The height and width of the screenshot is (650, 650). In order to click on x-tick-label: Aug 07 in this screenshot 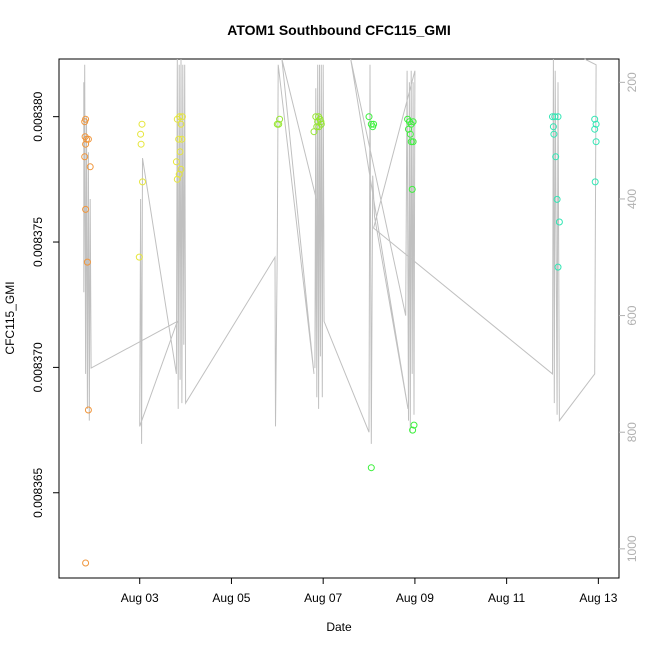, I will do `click(323, 598)`.